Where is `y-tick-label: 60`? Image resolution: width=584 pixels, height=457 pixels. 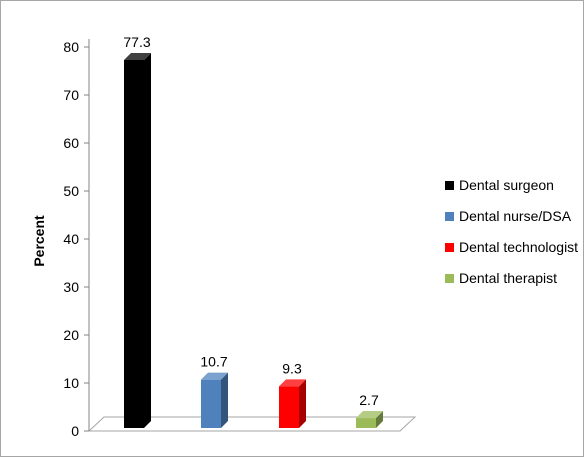 y-tick-label: 60 is located at coordinates (71, 143).